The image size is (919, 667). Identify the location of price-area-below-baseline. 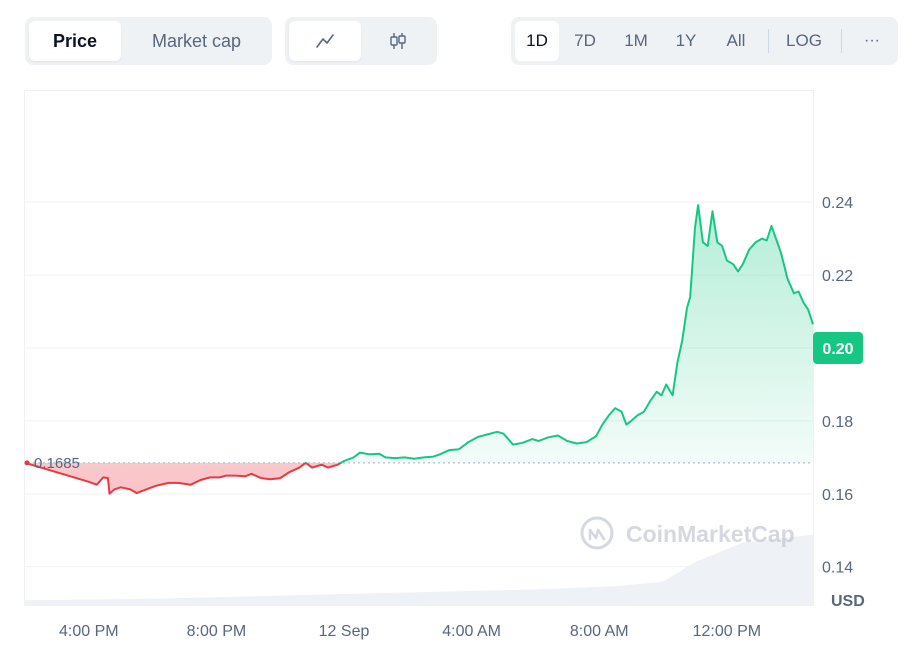
(183, 478).